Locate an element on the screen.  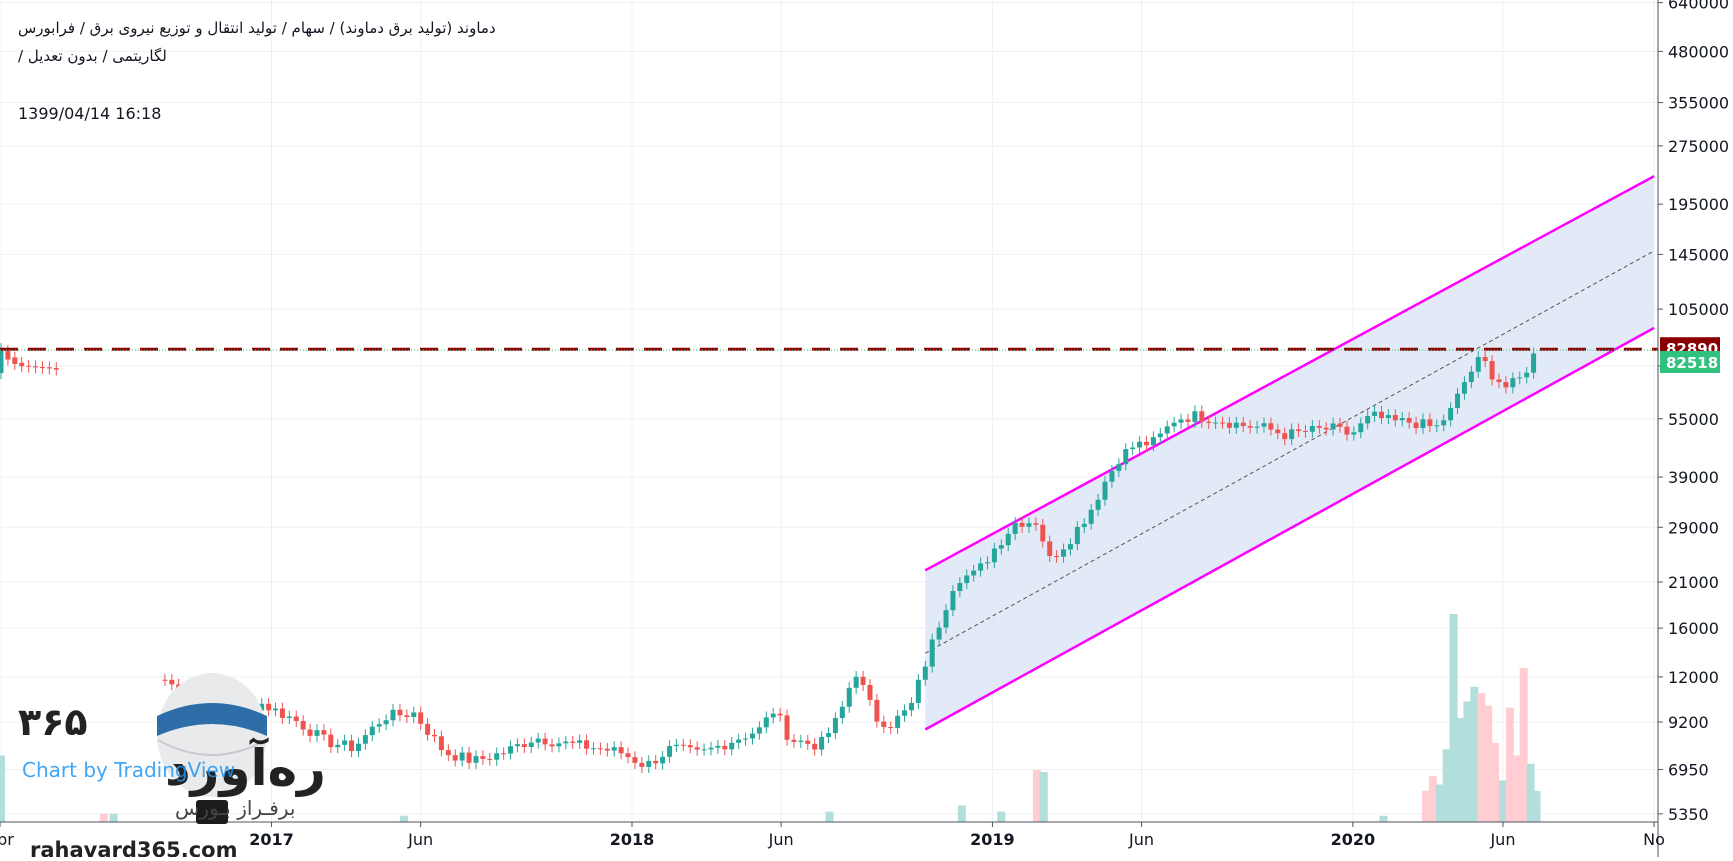
y-tick-label: 195000 is located at coordinates (1698, 204).